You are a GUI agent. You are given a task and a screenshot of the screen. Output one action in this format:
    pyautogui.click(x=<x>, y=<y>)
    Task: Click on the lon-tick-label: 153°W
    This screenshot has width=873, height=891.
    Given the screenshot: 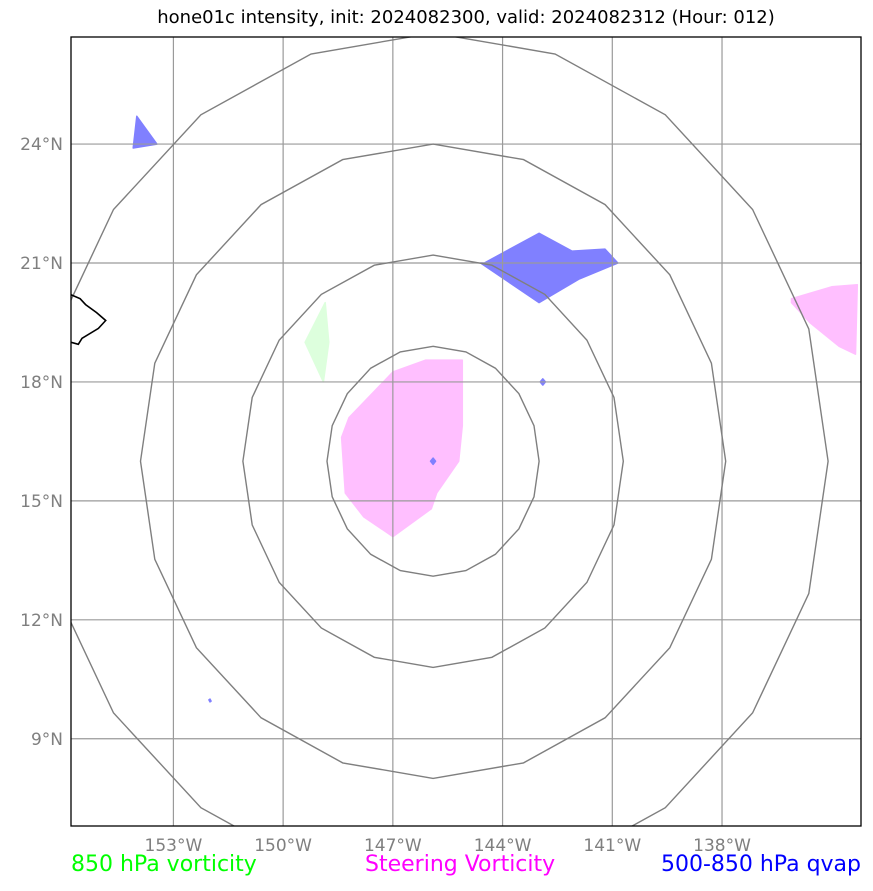 What is the action you would take?
    pyautogui.click(x=174, y=846)
    